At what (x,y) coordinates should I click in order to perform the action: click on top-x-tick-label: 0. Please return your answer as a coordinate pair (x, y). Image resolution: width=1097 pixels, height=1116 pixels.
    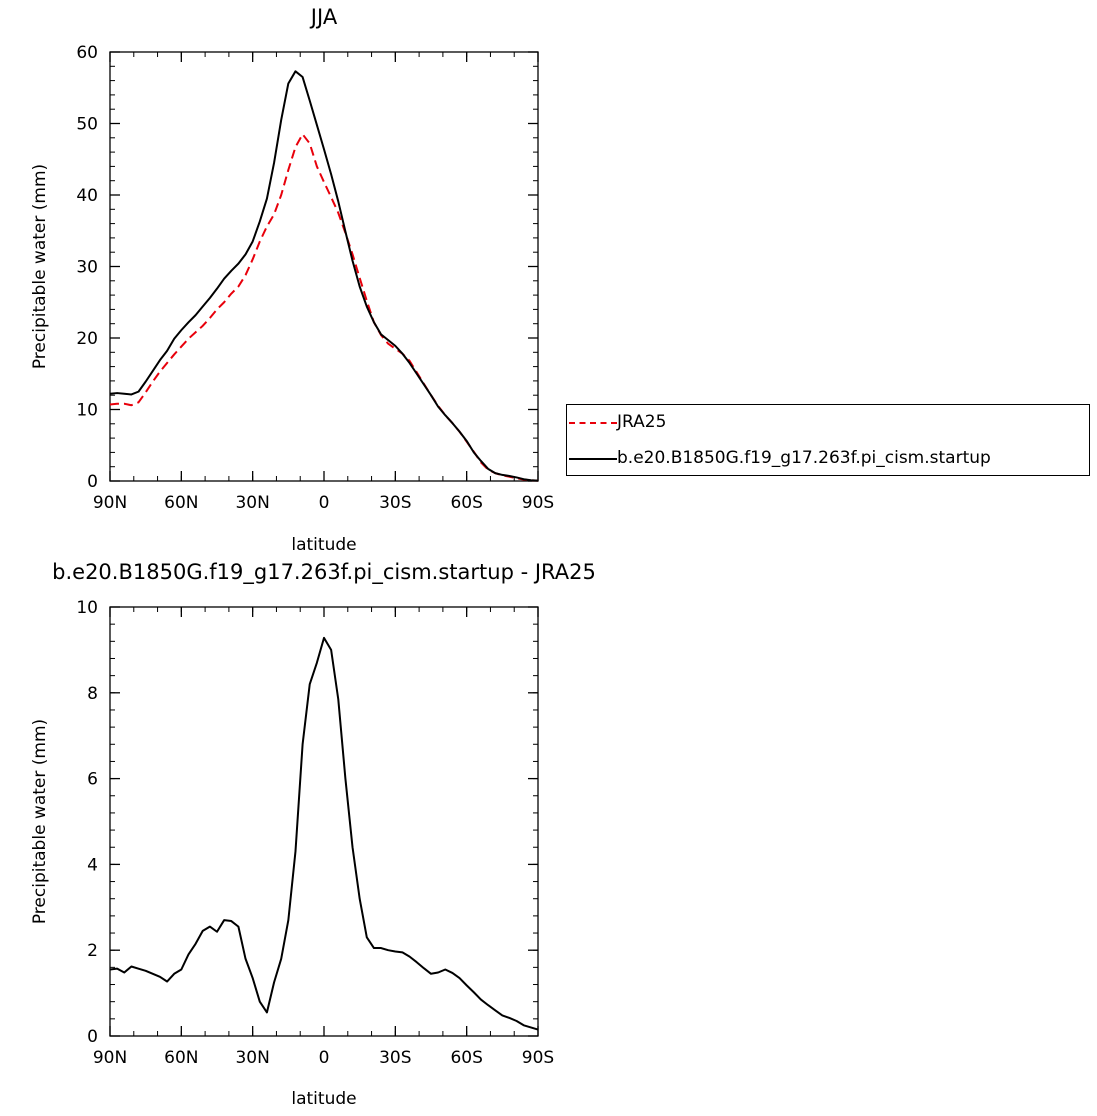
    Looking at the image, I should click on (324, 503).